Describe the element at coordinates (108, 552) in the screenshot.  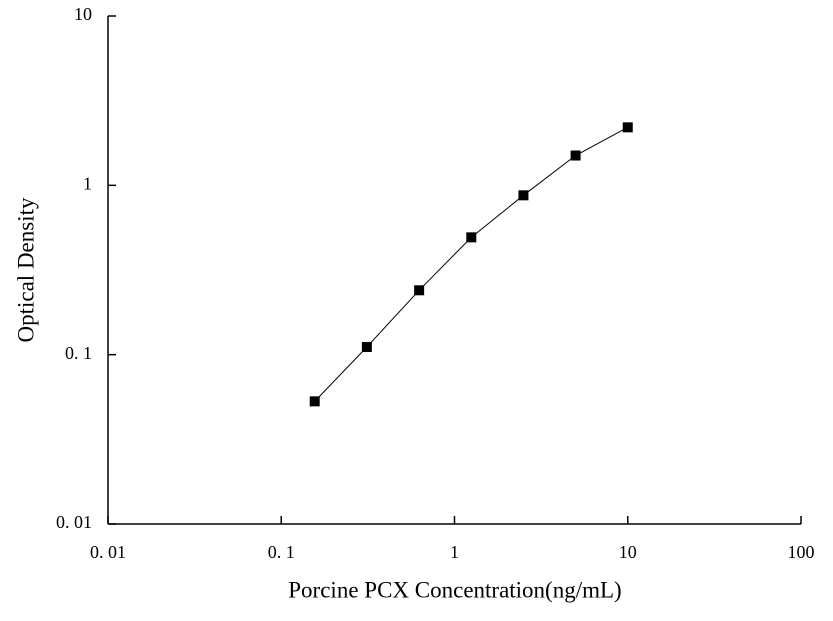
I see `x-tick-label: 0. 01` at that location.